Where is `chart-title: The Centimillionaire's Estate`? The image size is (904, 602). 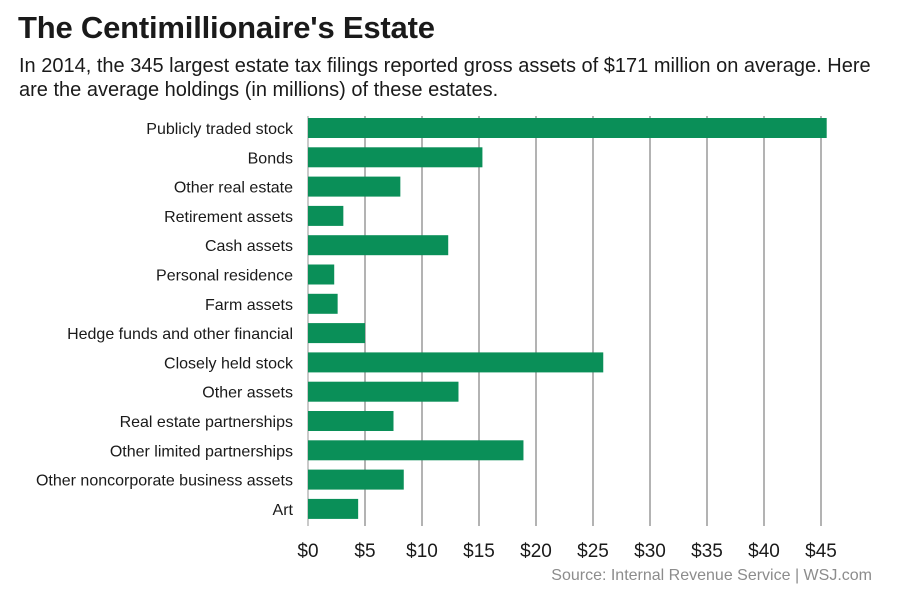 chart-title: The Centimillionaire's Estate is located at coordinates (226, 27).